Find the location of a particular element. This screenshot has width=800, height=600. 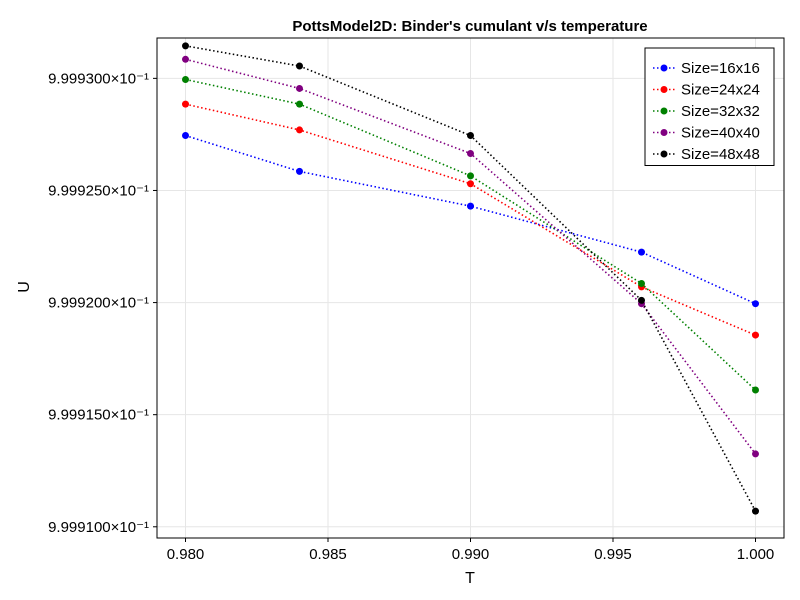

legend-item: Size=32x32 is located at coordinates (706, 111).